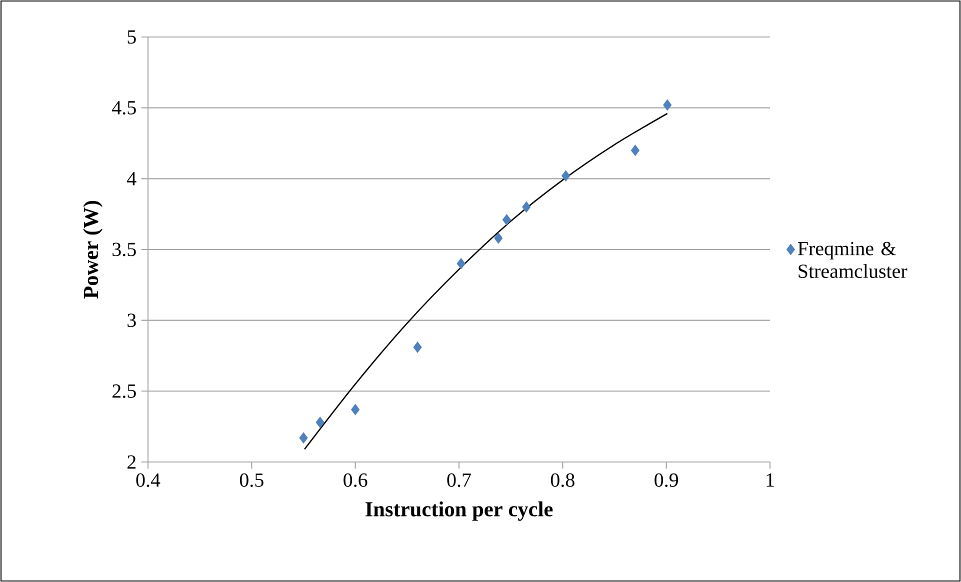  What do you see at coordinates (92, 249) in the screenshot?
I see `y-axis-title: Power (W)` at bounding box center [92, 249].